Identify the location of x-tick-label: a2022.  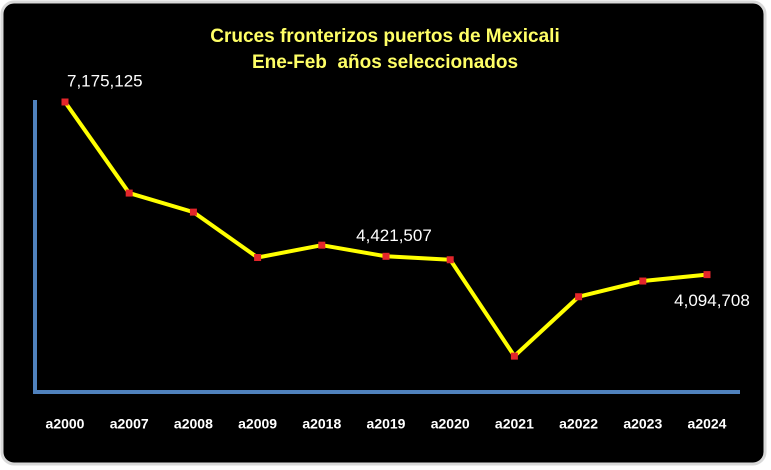
(578, 424).